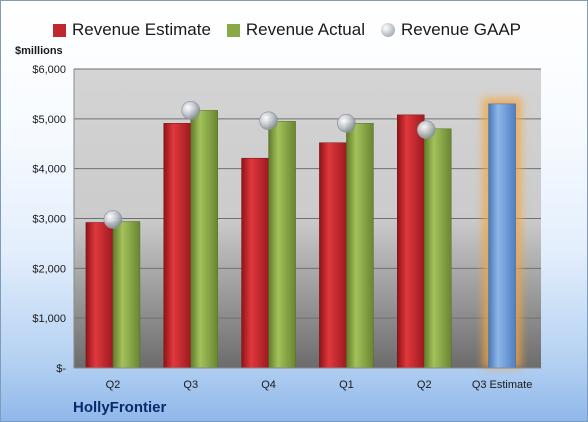 Image resolution: width=588 pixels, height=422 pixels. What do you see at coordinates (49, 220) in the screenshot?
I see `y-tick-label: $3,000` at bounding box center [49, 220].